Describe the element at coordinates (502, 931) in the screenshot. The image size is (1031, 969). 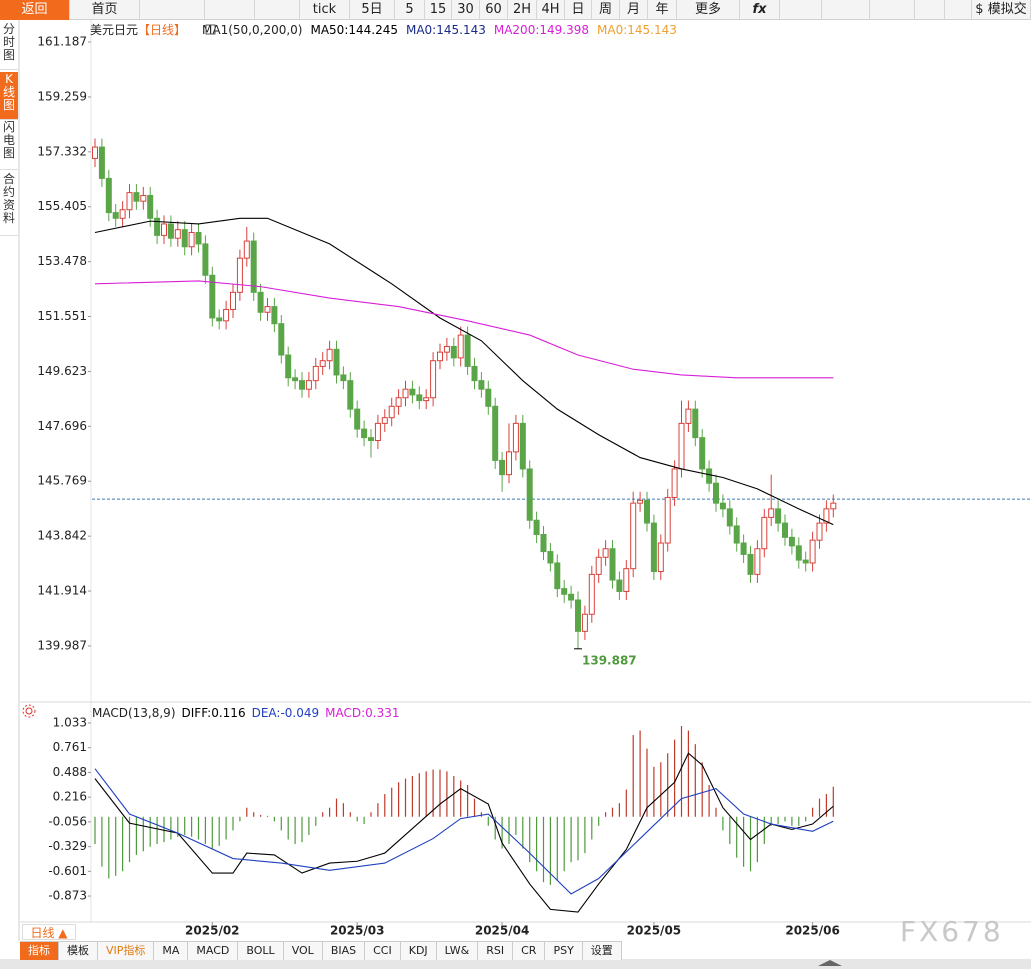
I see `x-tick-label: 2025/04` at that location.